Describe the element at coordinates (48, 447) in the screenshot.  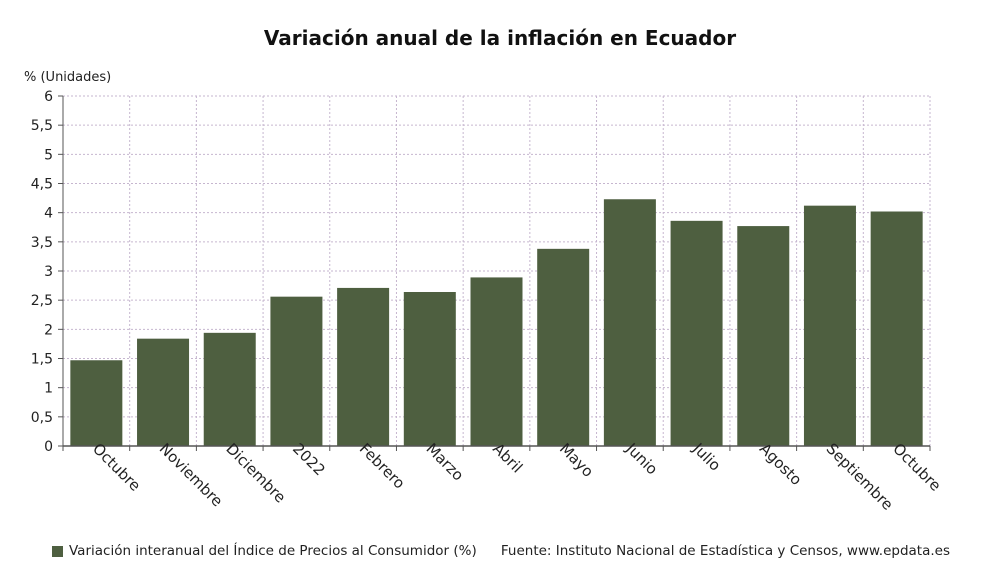
I see `y-tick-label: 0` at that location.